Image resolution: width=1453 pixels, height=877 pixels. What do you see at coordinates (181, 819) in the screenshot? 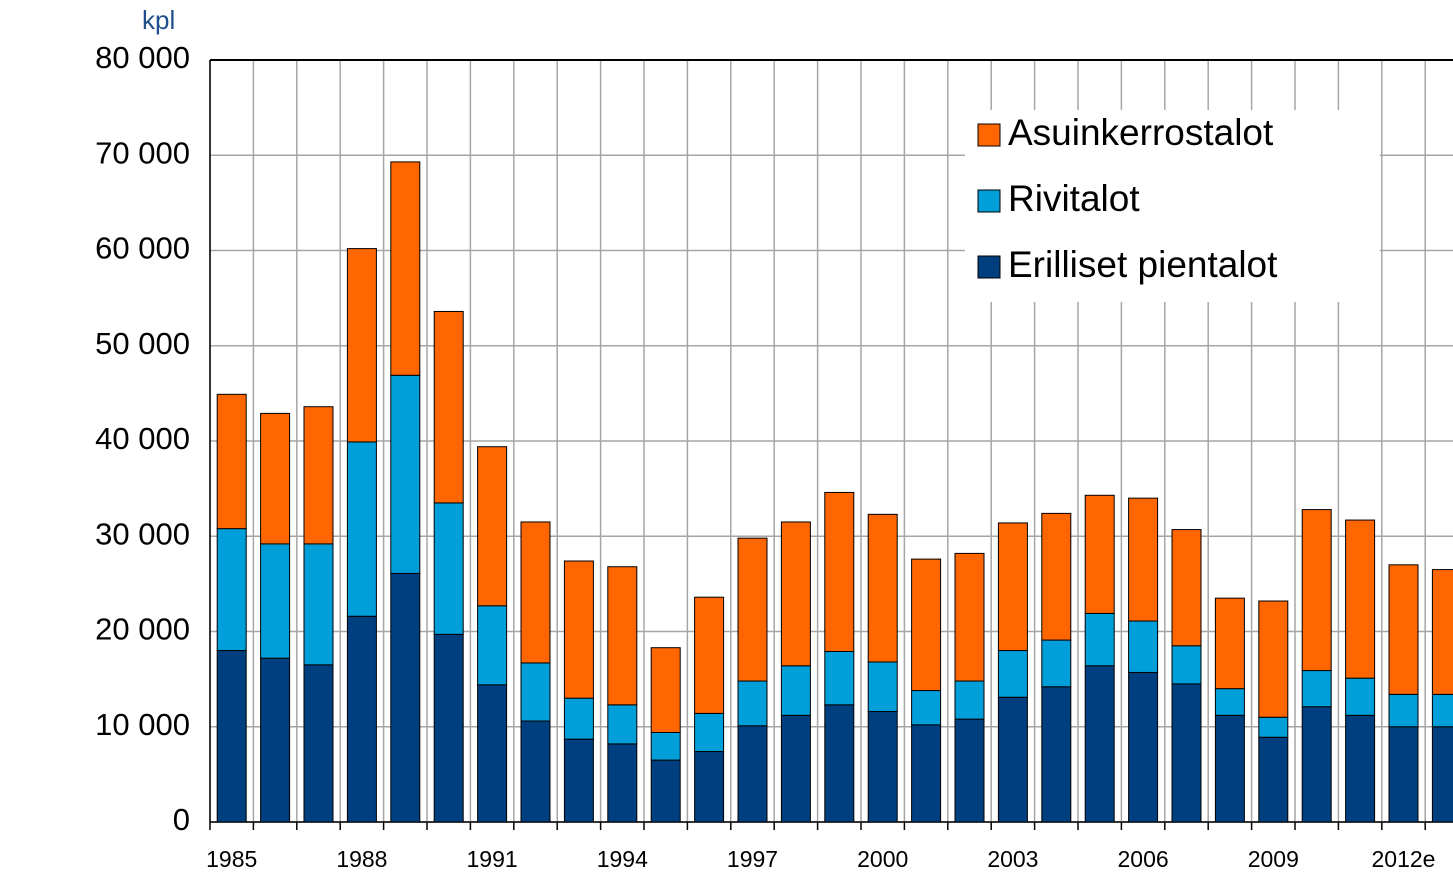
I see `y-tick-label: 0` at bounding box center [181, 819].